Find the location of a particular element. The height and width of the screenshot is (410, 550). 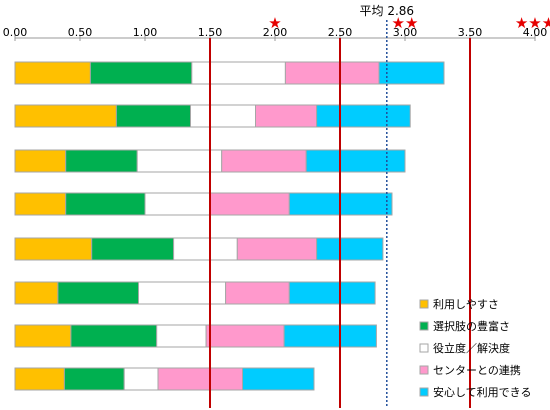

x-tick-label: 1.00 is located at coordinates (145, 32).